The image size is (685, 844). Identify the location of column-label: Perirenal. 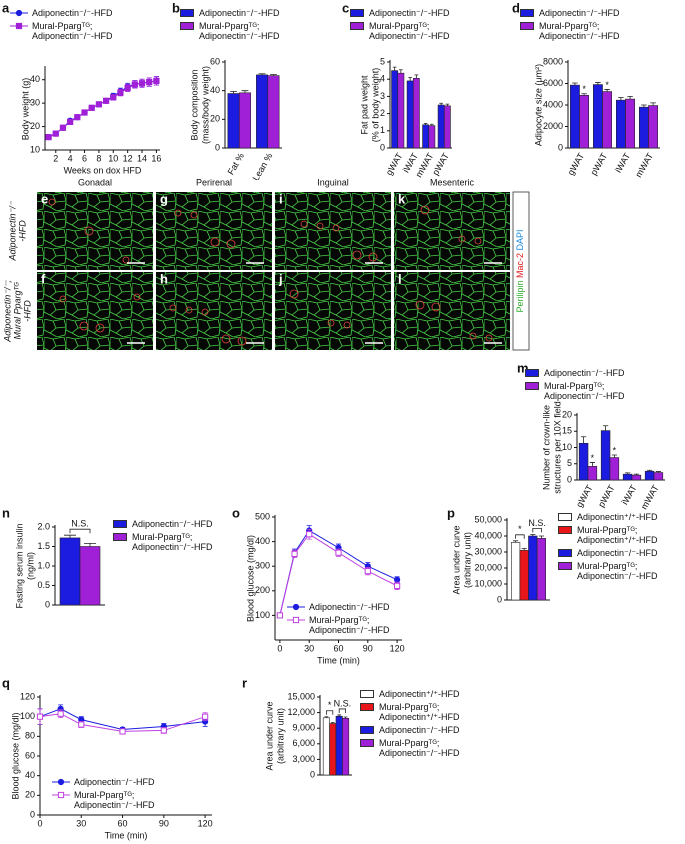
(214, 182).